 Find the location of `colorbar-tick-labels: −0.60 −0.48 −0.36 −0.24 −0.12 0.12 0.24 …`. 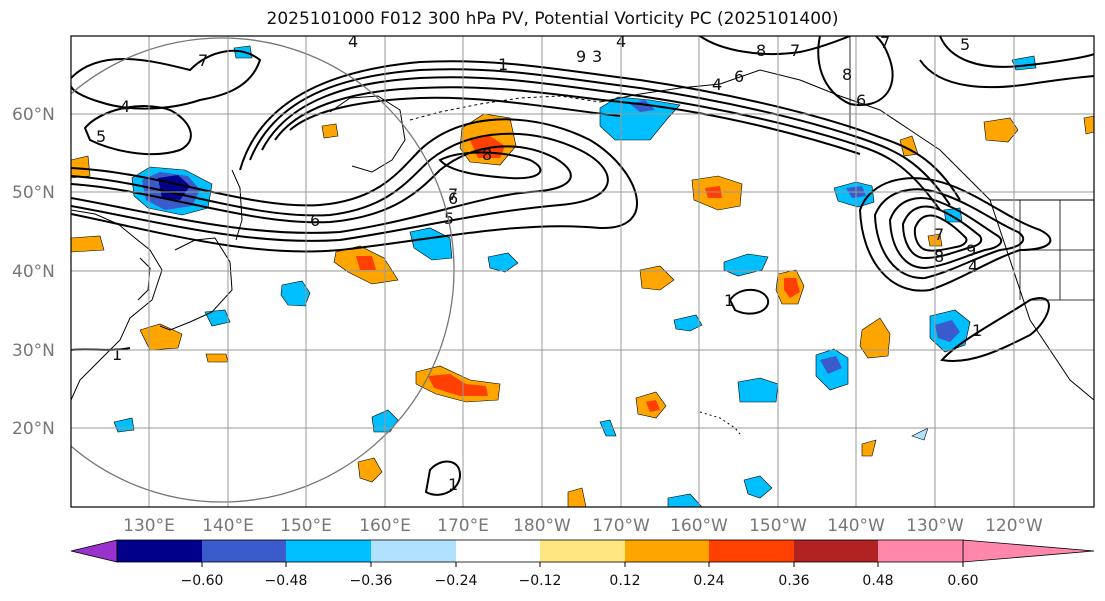

colorbar-tick-labels: −0.60 −0.48 −0.36 −0.24 −0.12 0.12 0.24 … is located at coordinates (580, 581).